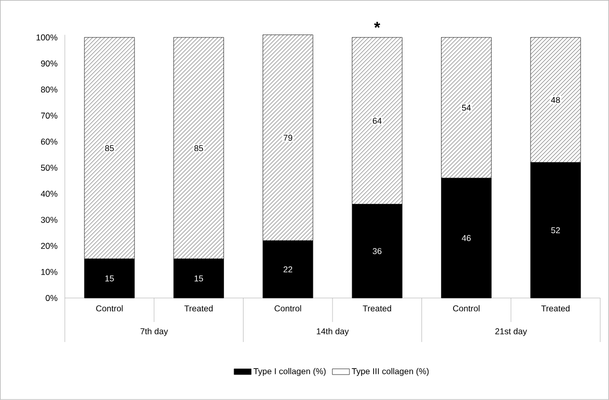 Image resolution: width=609 pixels, height=400 pixels. Describe the element at coordinates (49, 115) in the screenshot. I see `y-tick-label: 70%` at that location.